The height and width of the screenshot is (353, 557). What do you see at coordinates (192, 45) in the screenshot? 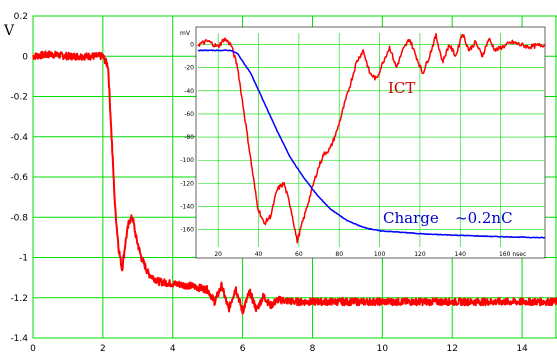
I see `inset-y-tick-label: 0` at bounding box center [192, 45].